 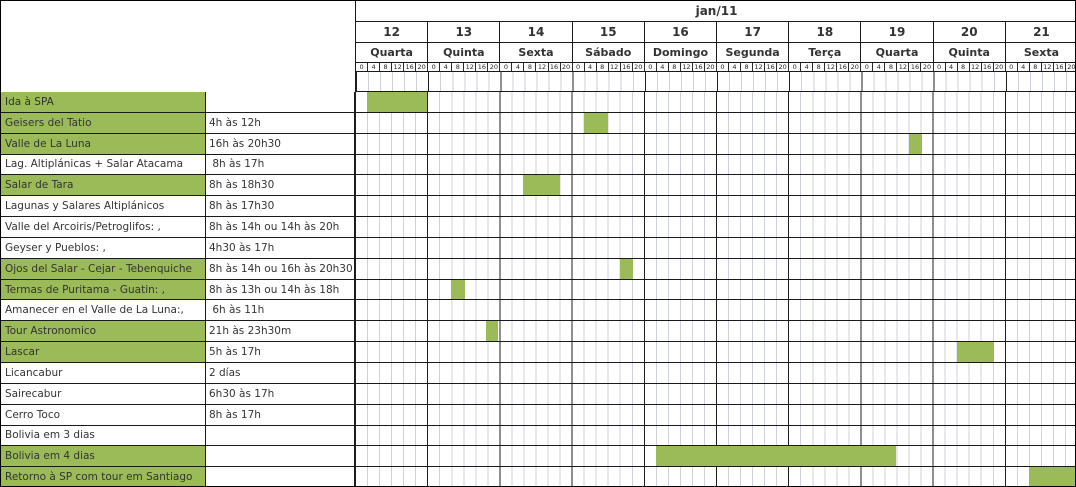 What do you see at coordinates (103, 186) in the screenshot?
I see `activity-label-cell: Salar de Tara` at bounding box center [103, 186].